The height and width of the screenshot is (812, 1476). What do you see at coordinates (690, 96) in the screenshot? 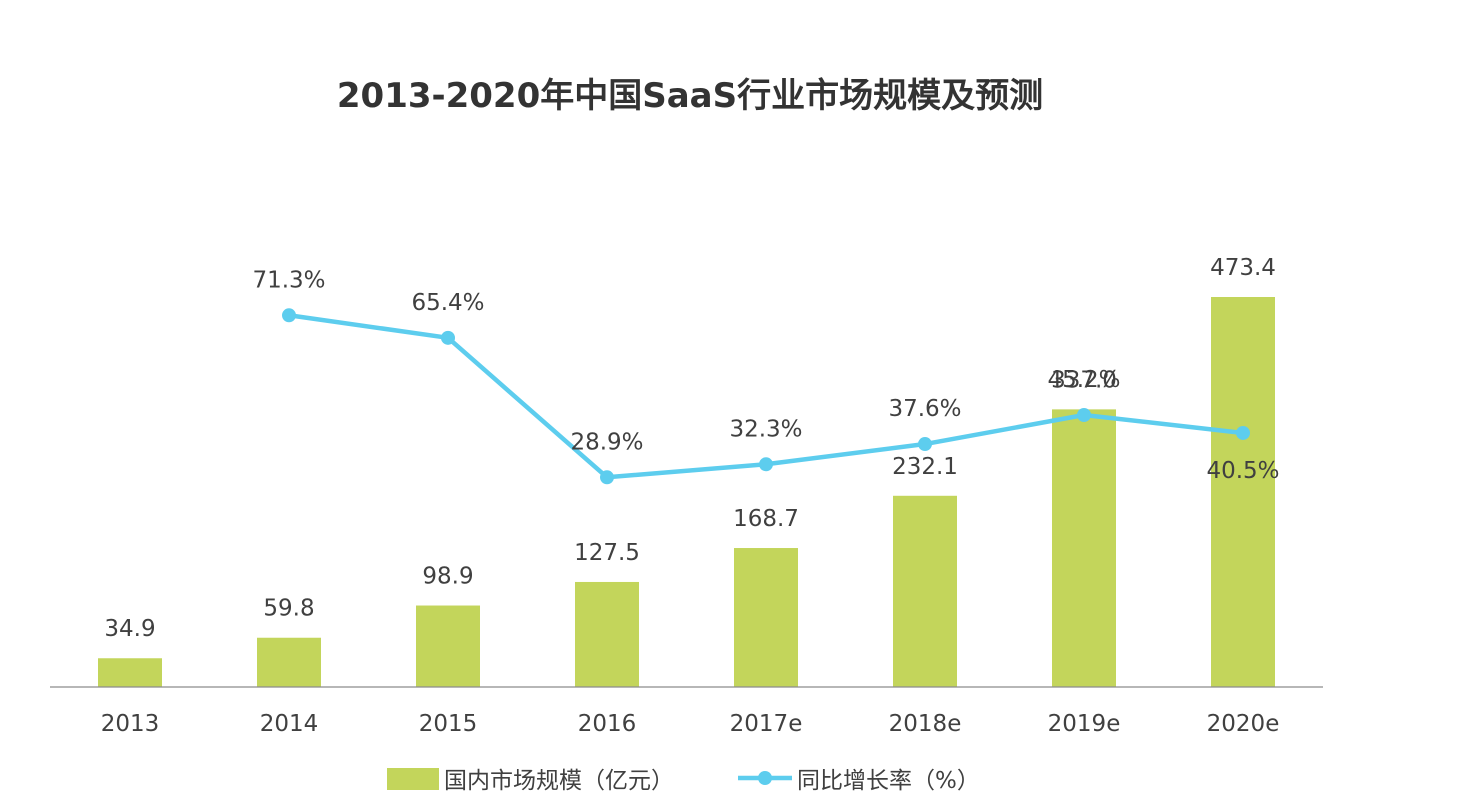
I see `chart-title: 2013-2020年中国SaaS行业市场规模及预测` at bounding box center [690, 96].